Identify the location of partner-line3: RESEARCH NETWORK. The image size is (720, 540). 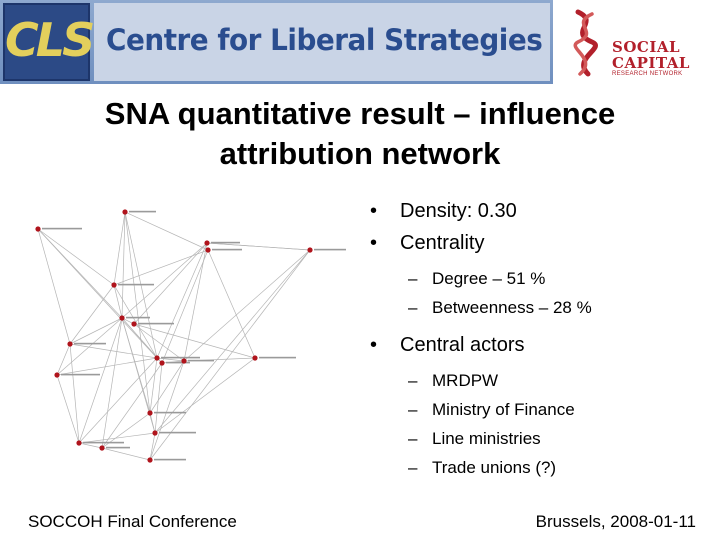
(647, 74).